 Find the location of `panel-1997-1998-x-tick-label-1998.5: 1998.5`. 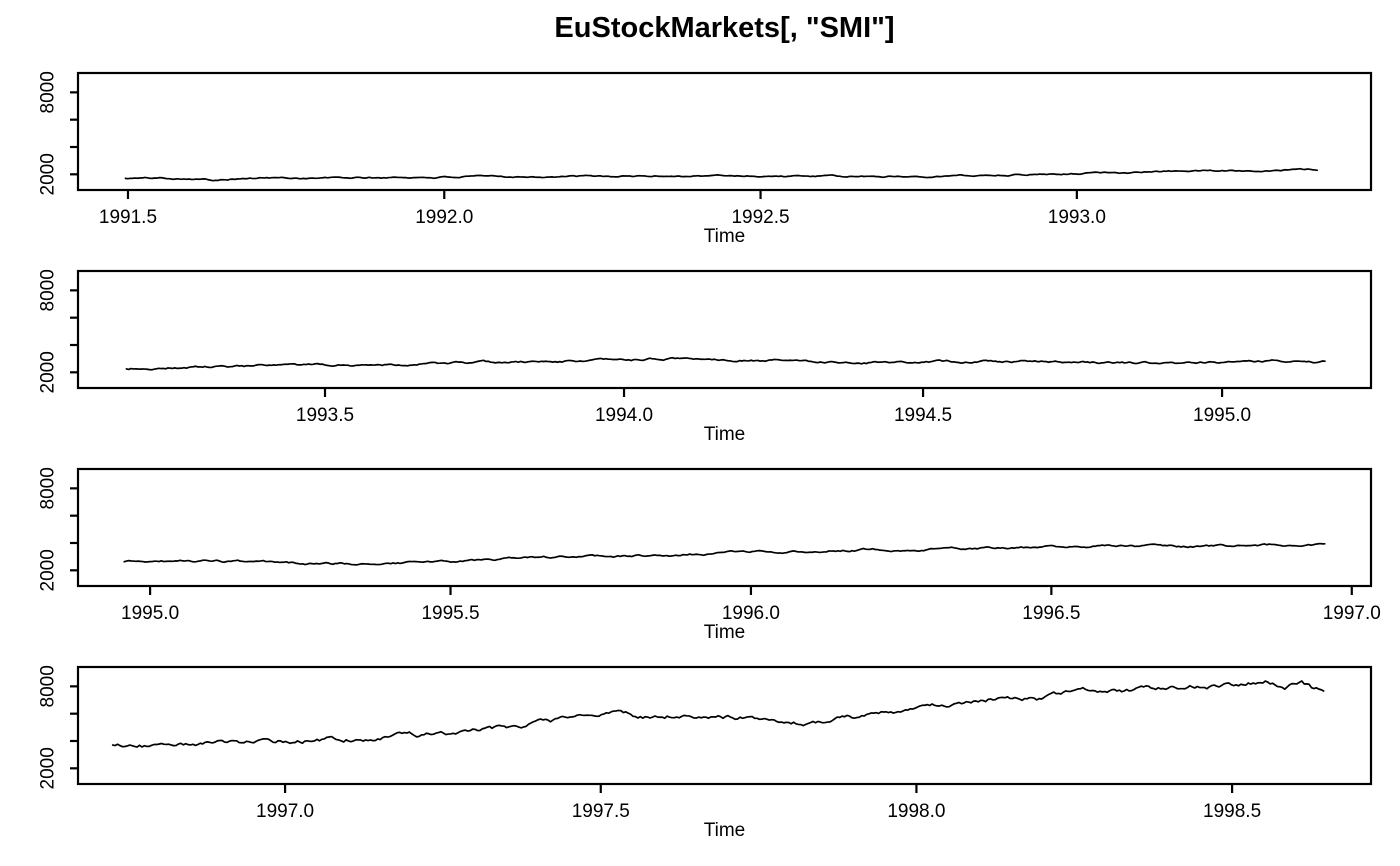

panel-1997-1998-x-tick-label-1998.5: 1998.5 is located at coordinates (1232, 811).